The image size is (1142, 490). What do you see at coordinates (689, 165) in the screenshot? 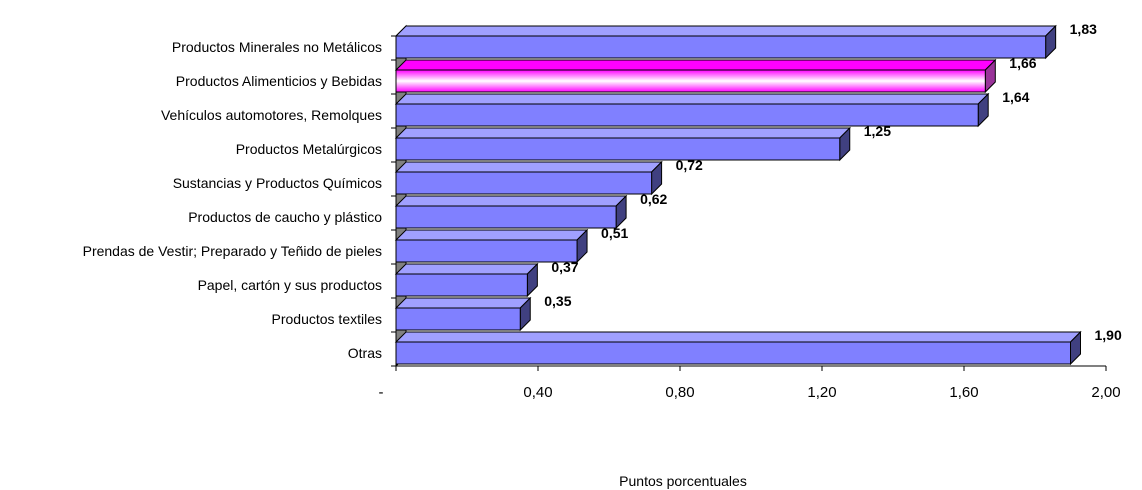
I see `data-label: 0,72` at bounding box center [689, 165].